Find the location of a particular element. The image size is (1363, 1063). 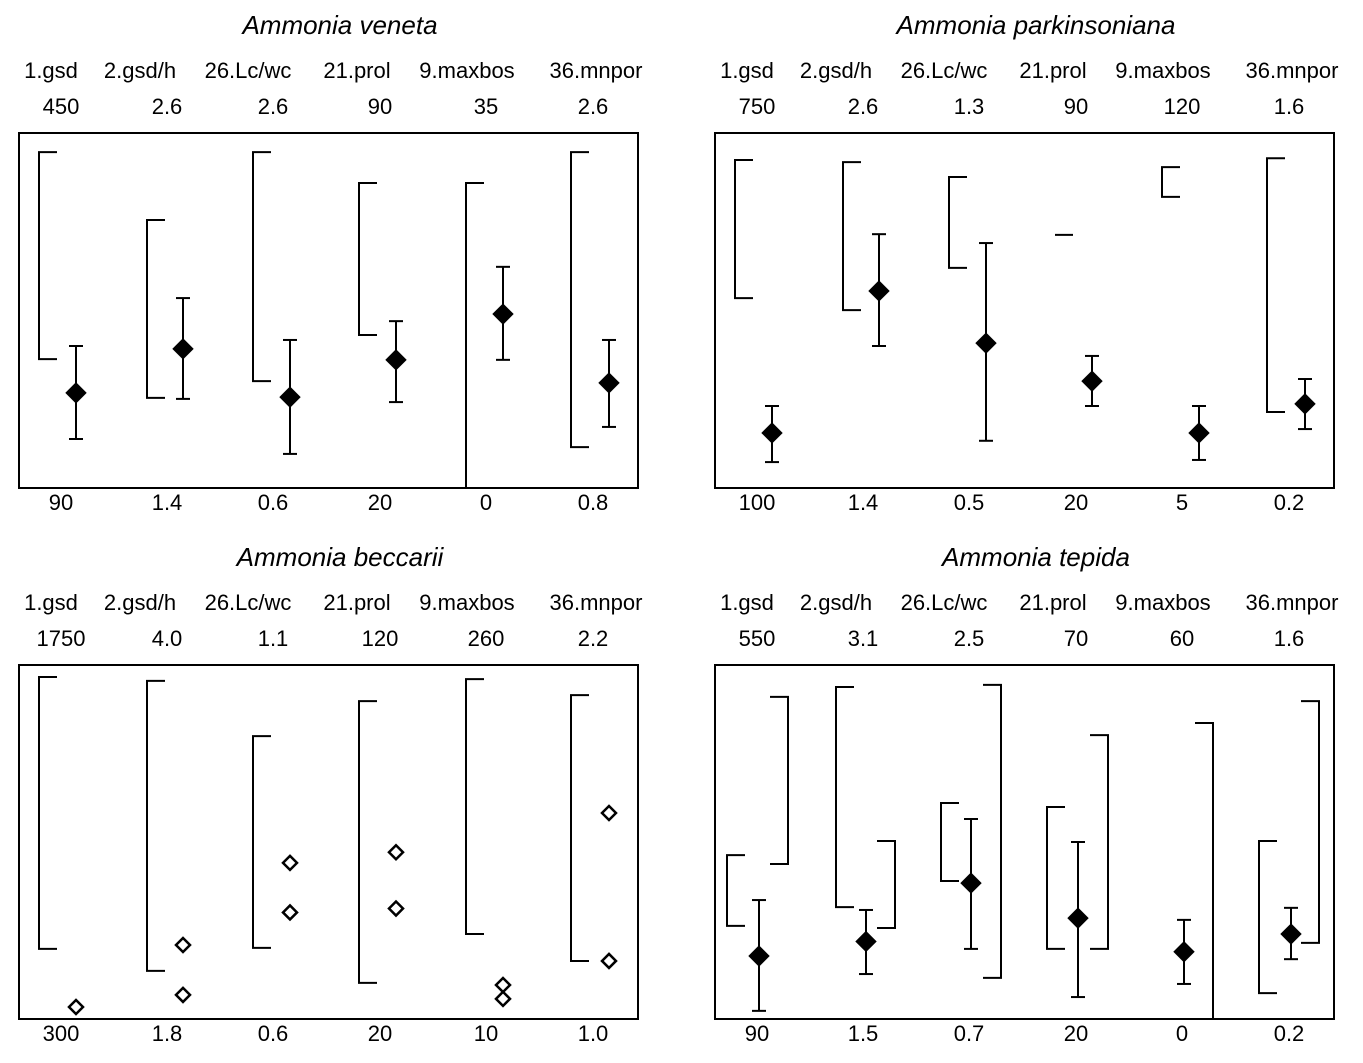

max-value-label: 750 is located at coordinates (757, 106).